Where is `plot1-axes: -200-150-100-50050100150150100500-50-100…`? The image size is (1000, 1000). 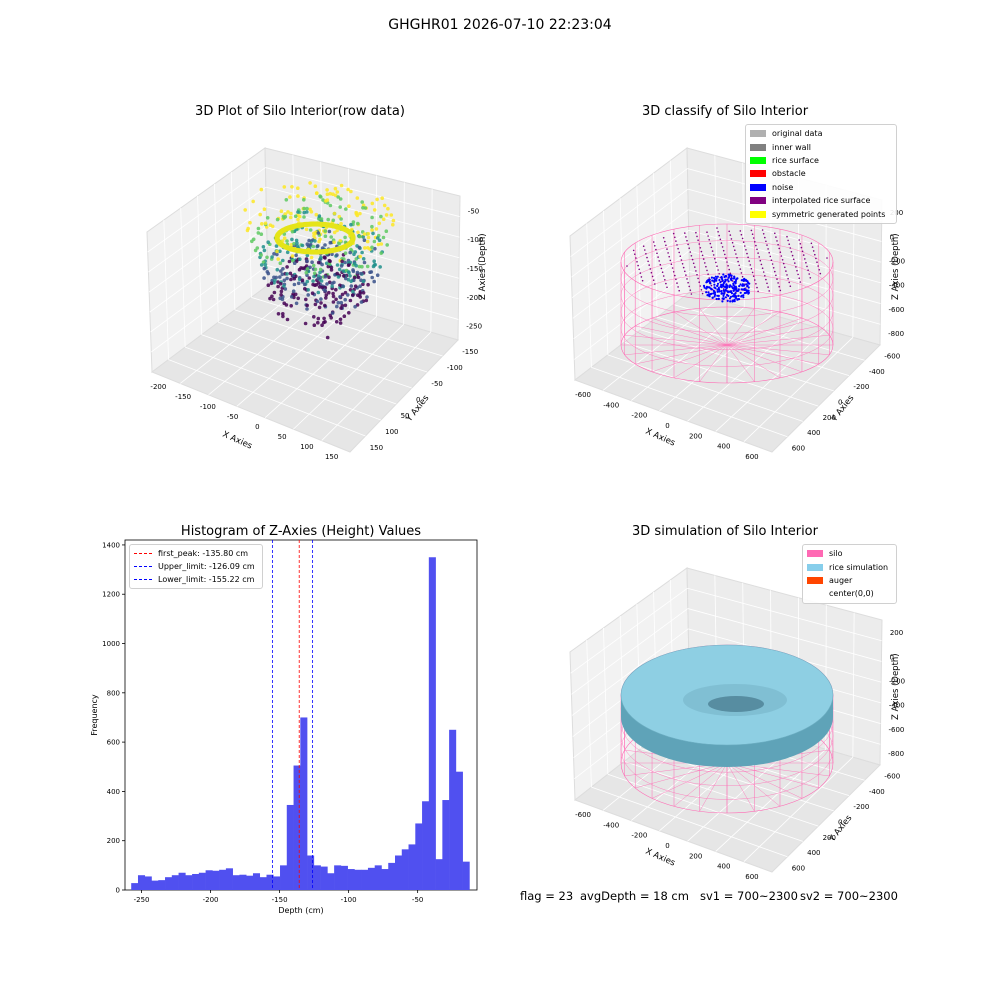 plot1-axes: -200-150-100-50050100150150100500-50-100… is located at coordinates (317, 304).